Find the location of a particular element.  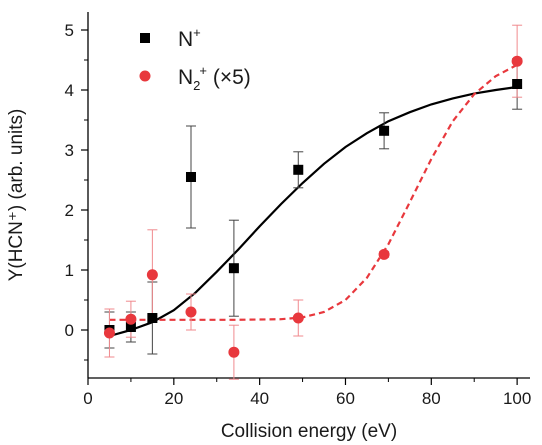

x-tick-label: 20 is located at coordinates (173, 398).